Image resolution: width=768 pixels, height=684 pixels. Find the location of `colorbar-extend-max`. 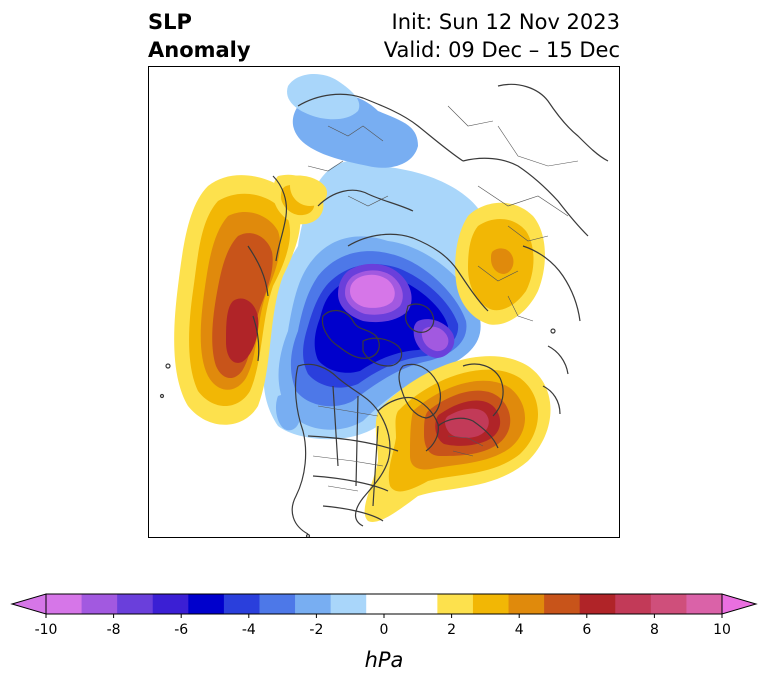

colorbar-extend-max is located at coordinates (739, 604).